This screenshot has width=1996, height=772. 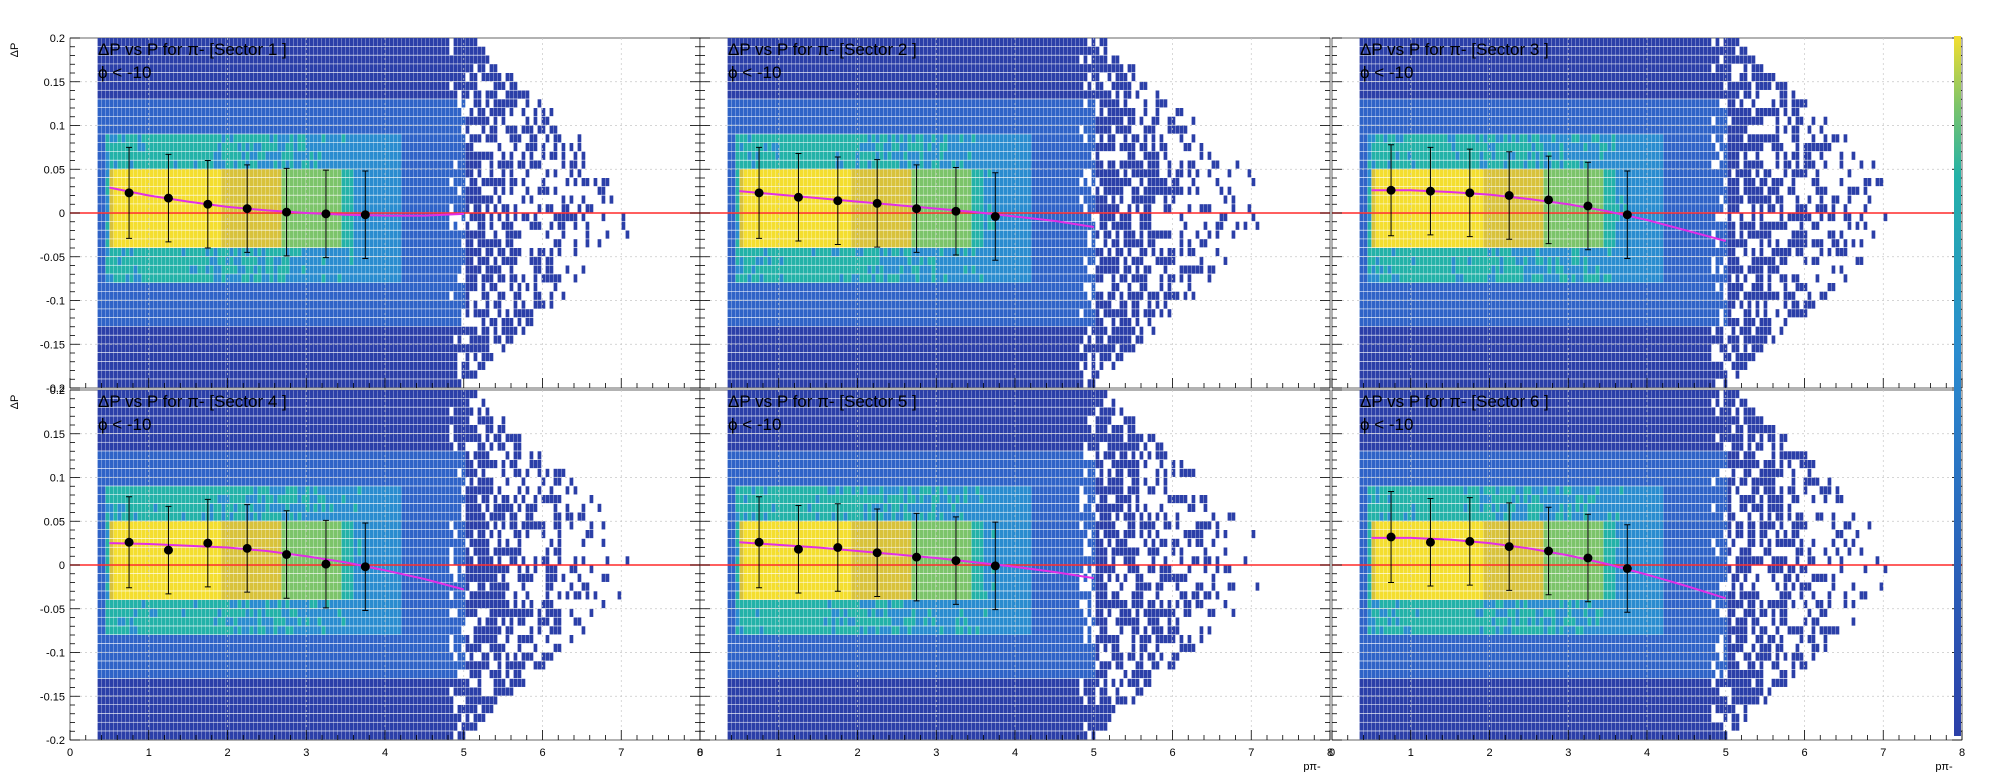 I want to click on panel-title: ΔP vs P for π- [Sector 3 ], so click(x=1454, y=49).